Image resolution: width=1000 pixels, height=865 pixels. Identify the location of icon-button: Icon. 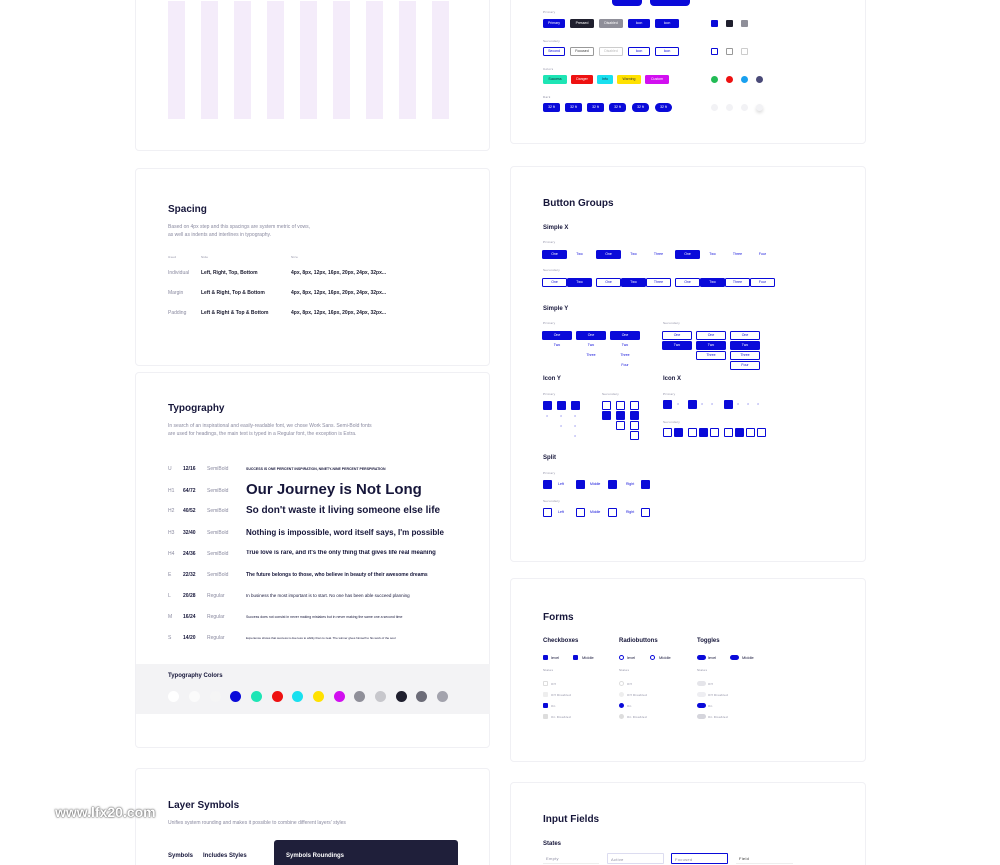
(667, 23).